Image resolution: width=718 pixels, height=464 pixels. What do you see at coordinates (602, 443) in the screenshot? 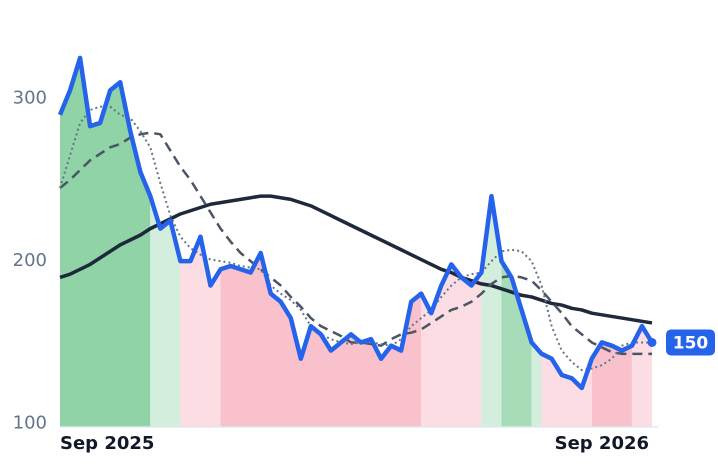
I see `x-tick-label: Sep 2026` at bounding box center [602, 443].